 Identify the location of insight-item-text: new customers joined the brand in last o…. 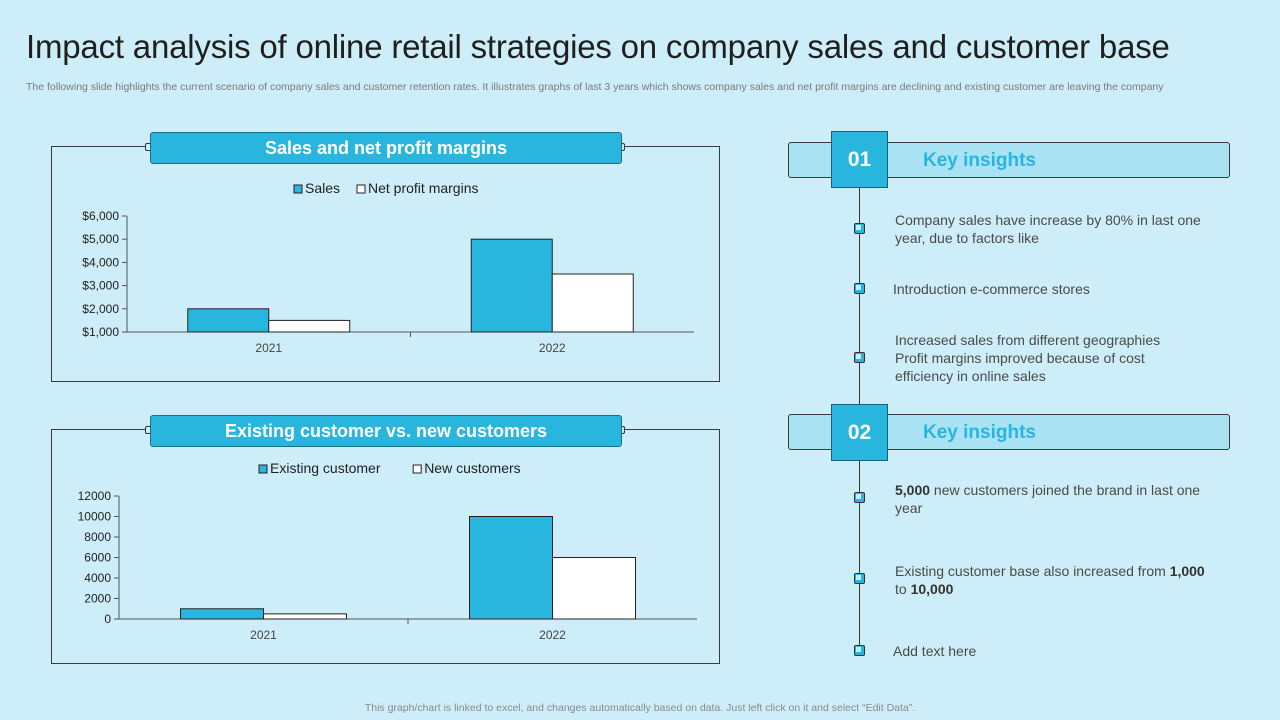
(1048, 499).